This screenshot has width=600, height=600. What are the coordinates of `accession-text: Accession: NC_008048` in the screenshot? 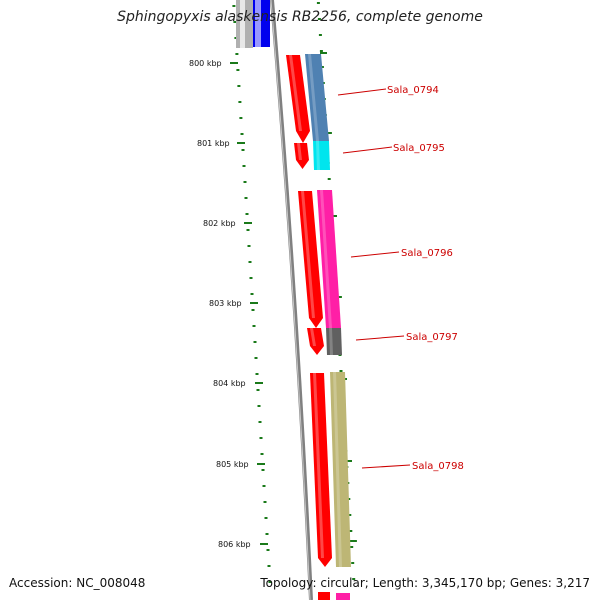 It's located at (77, 583).